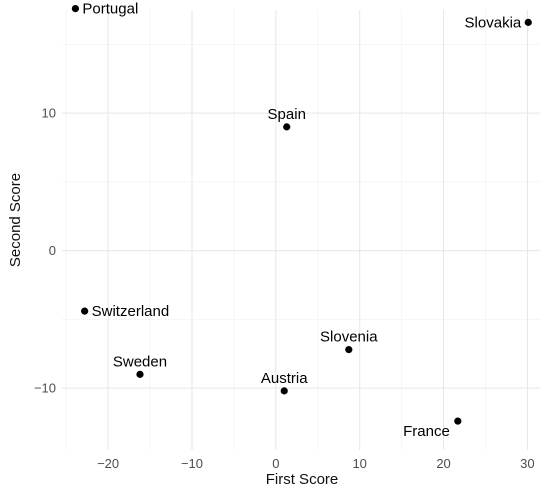  Describe the element at coordinates (192, 463) in the screenshot. I see `x-tick-label: −10` at that location.